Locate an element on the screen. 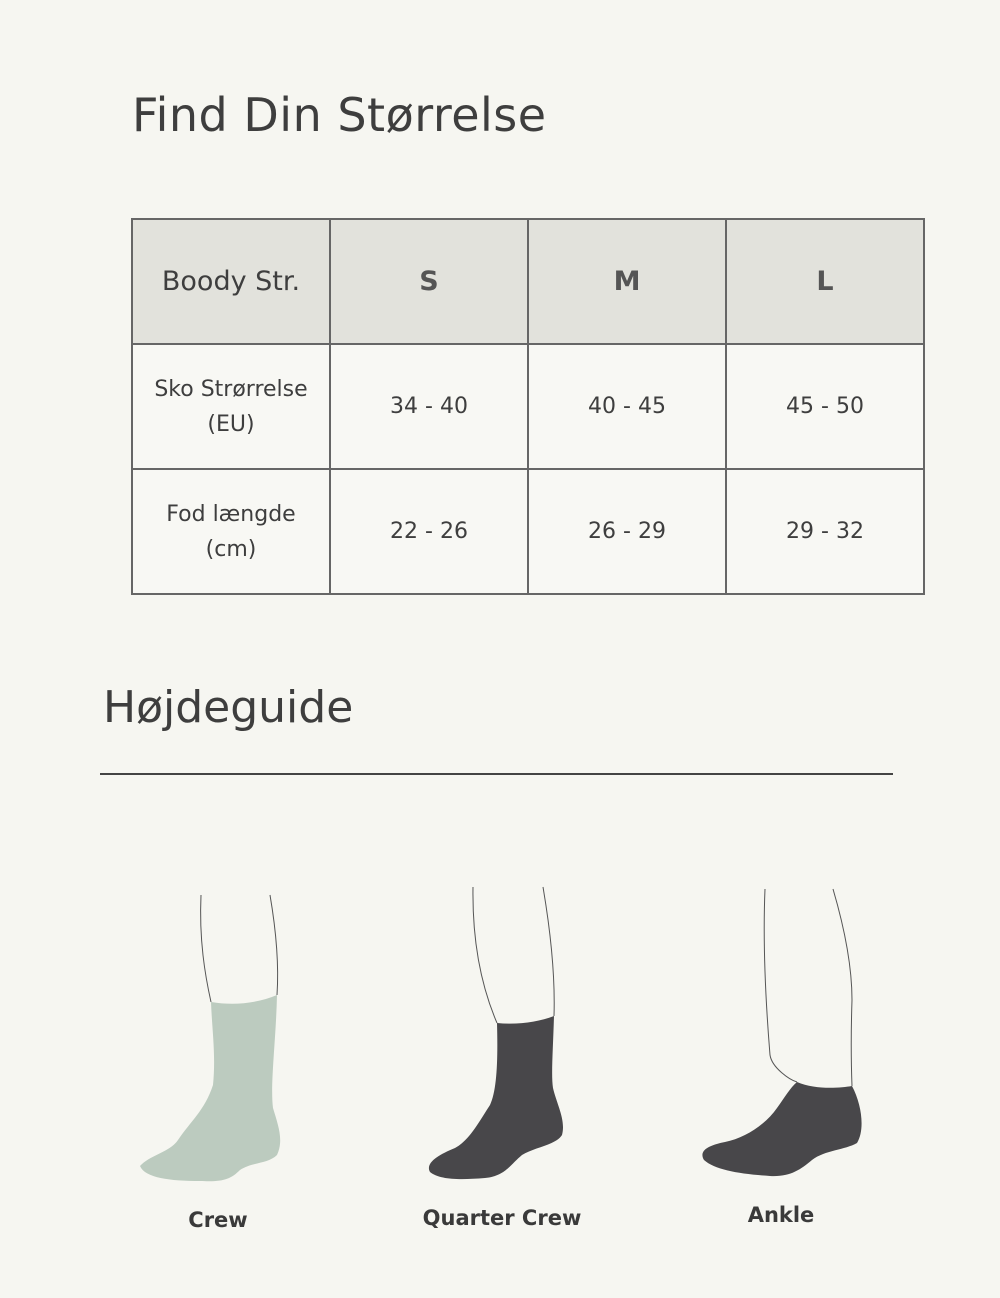 Image resolution: width=1000 pixels, height=1298 pixels. caption-ankle: Ankle is located at coordinates (781, 1215).